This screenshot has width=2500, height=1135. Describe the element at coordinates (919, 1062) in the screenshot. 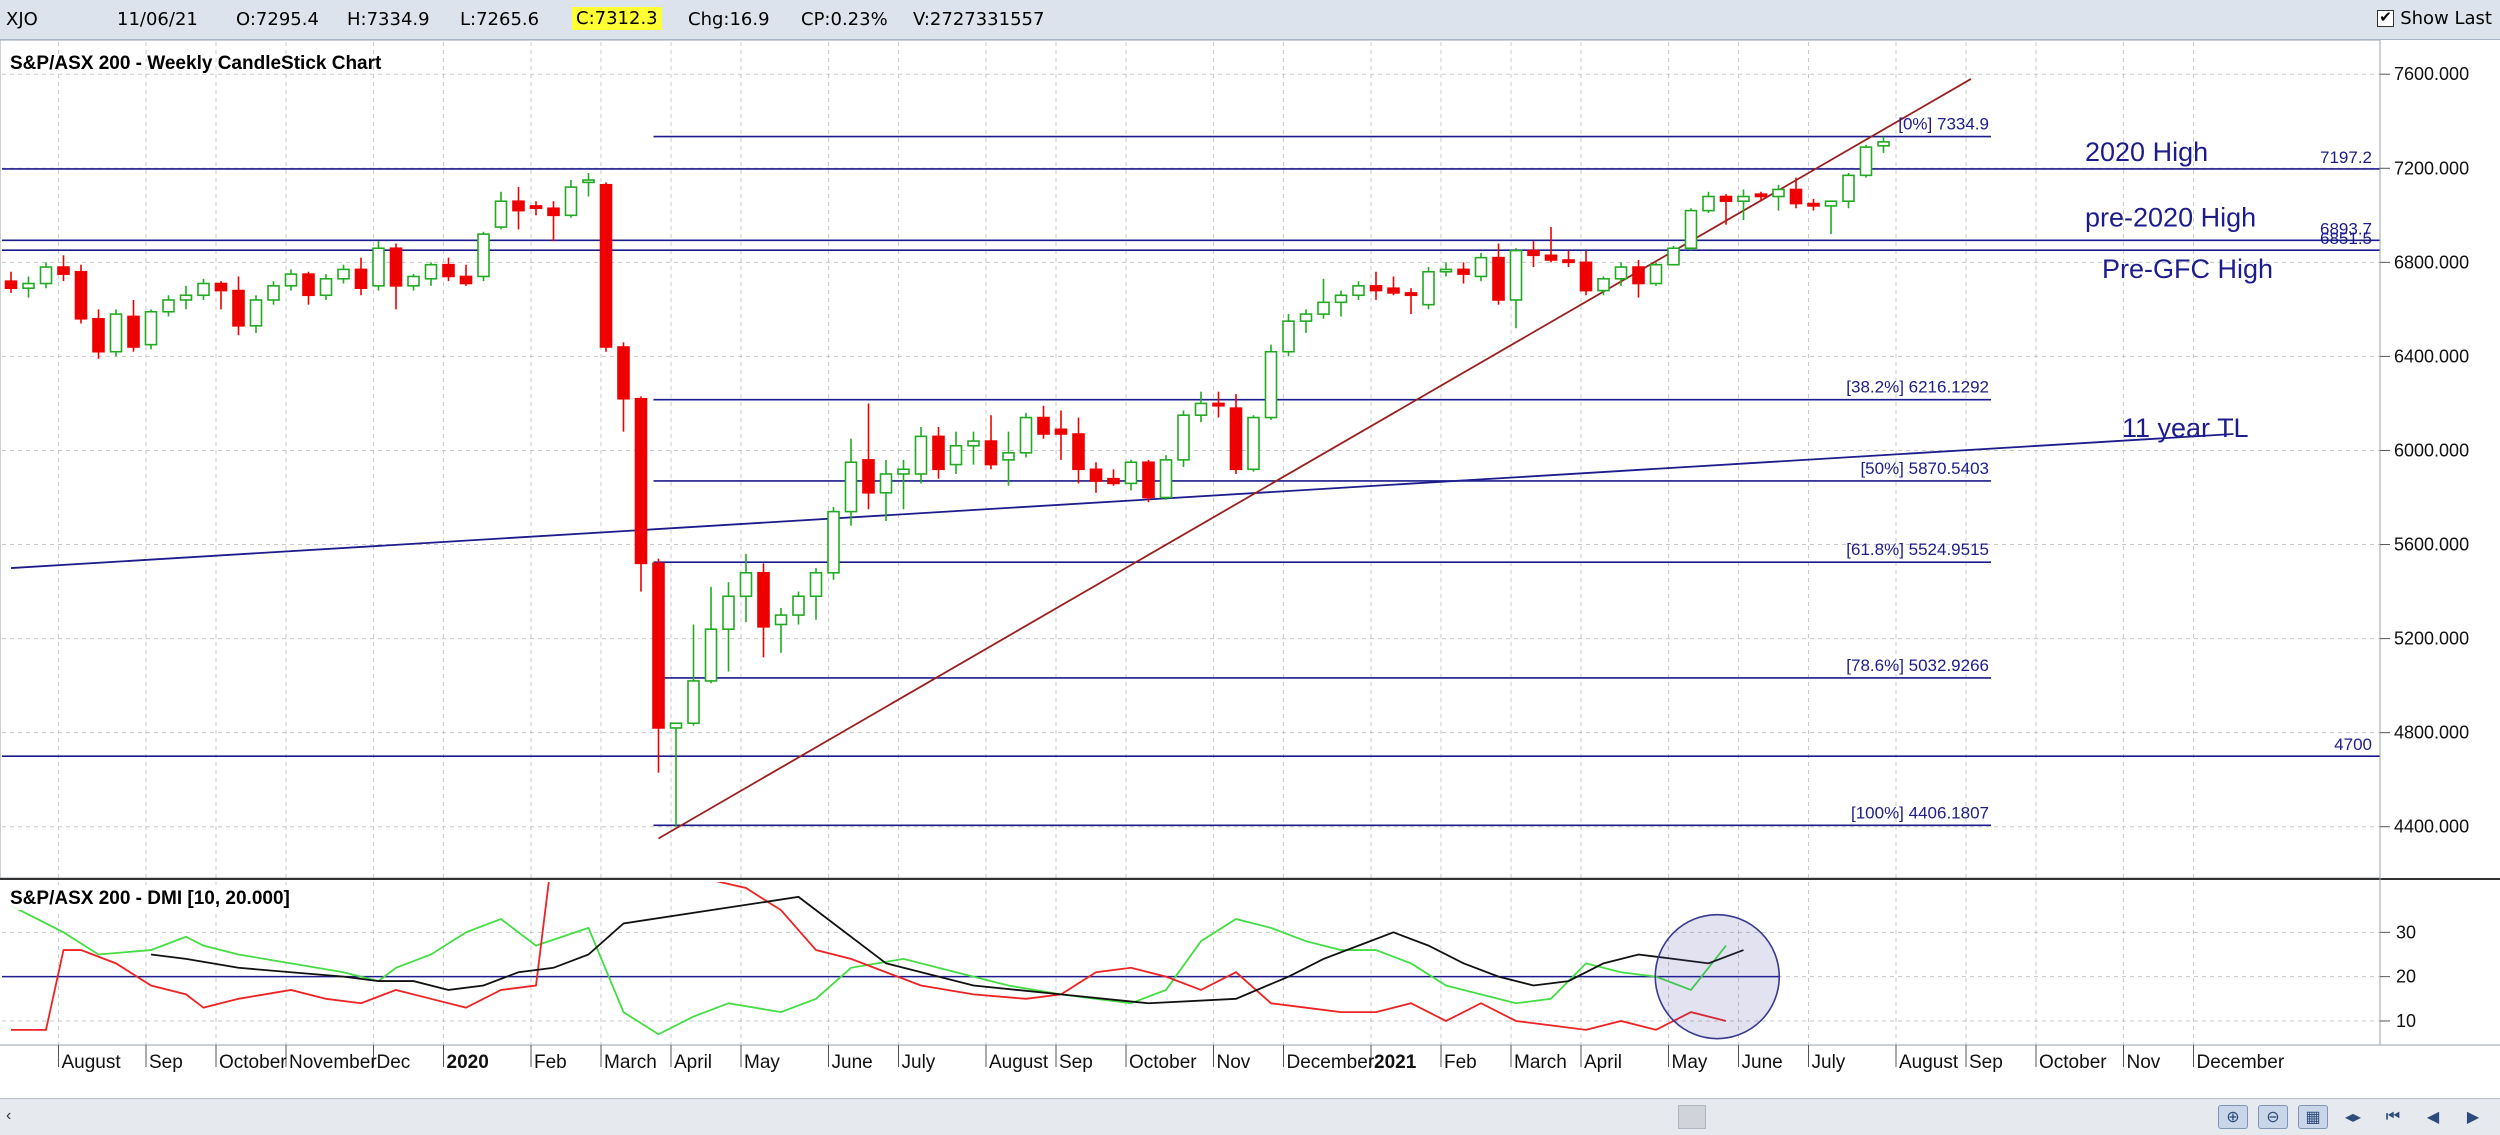

I see `x-tick-label: July` at that location.